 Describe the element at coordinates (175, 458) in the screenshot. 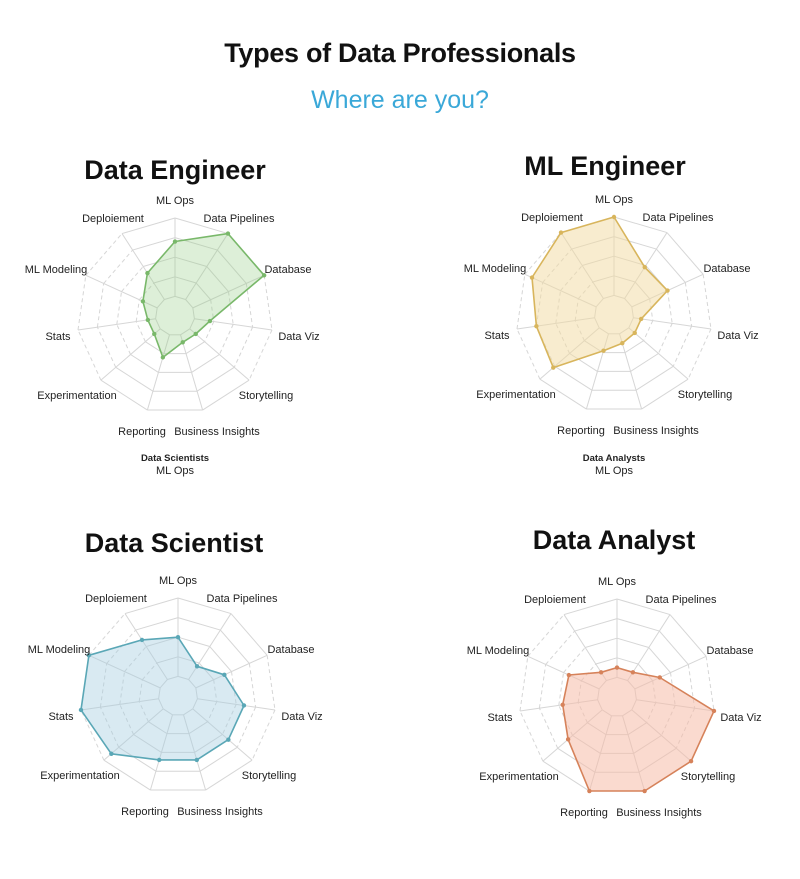

I see `caption-title: Data Scientists` at that location.